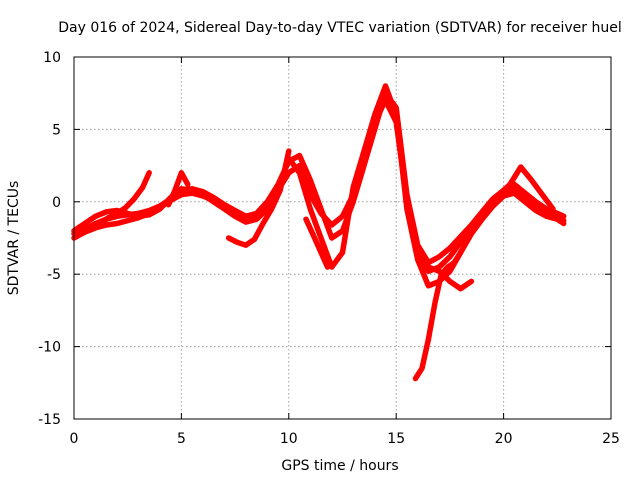 Image resolution: width=640 pixels, height=480 pixels. Describe the element at coordinates (49, 239) in the screenshot. I see `y-tick-labels: -15 -10 -5 0 5 10` at that location.